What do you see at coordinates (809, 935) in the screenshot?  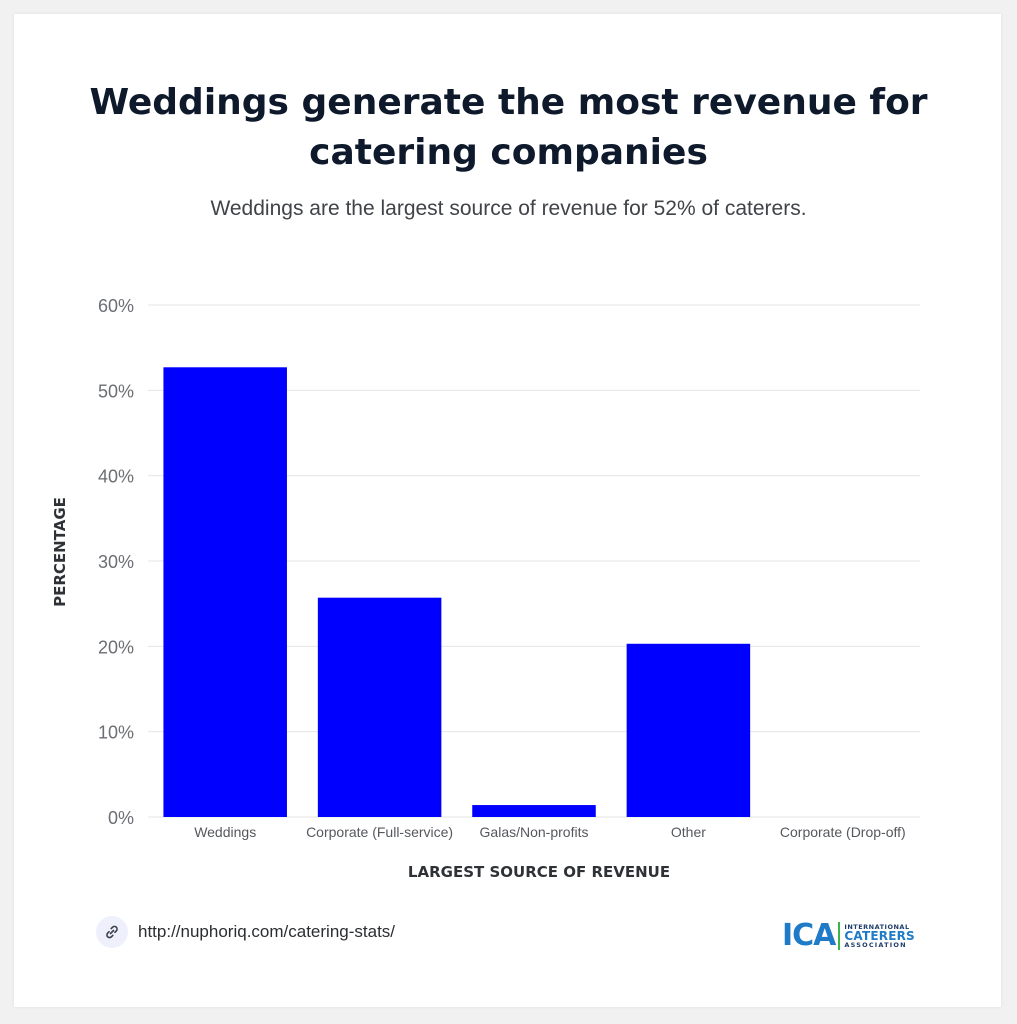 I see `logo-mark: ICA` at bounding box center [809, 935].